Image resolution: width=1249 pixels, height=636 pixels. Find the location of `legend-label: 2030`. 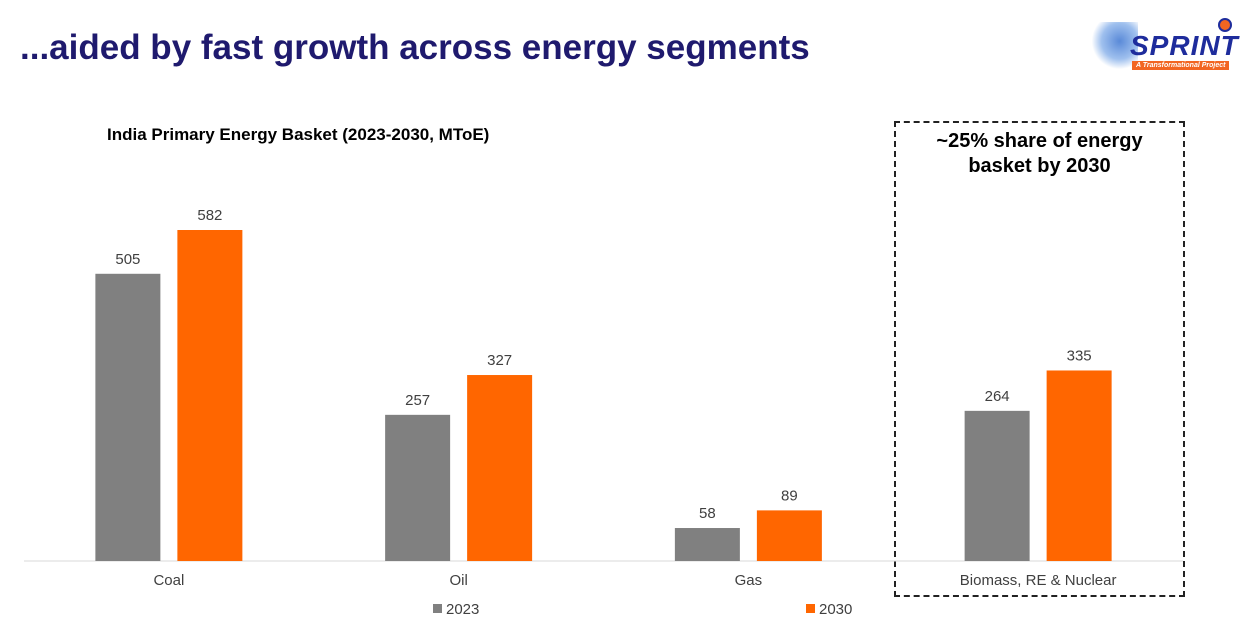

legend-label: 2030 is located at coordinates (835, 609).